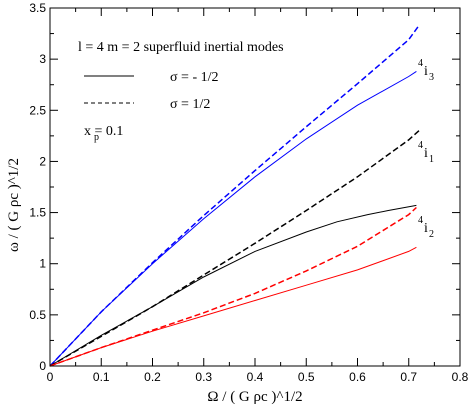  What do you see at coordinates (37, 315) in the screenshot?
I see `y-tick-label: 0.5` at bounding box center [37, 315].